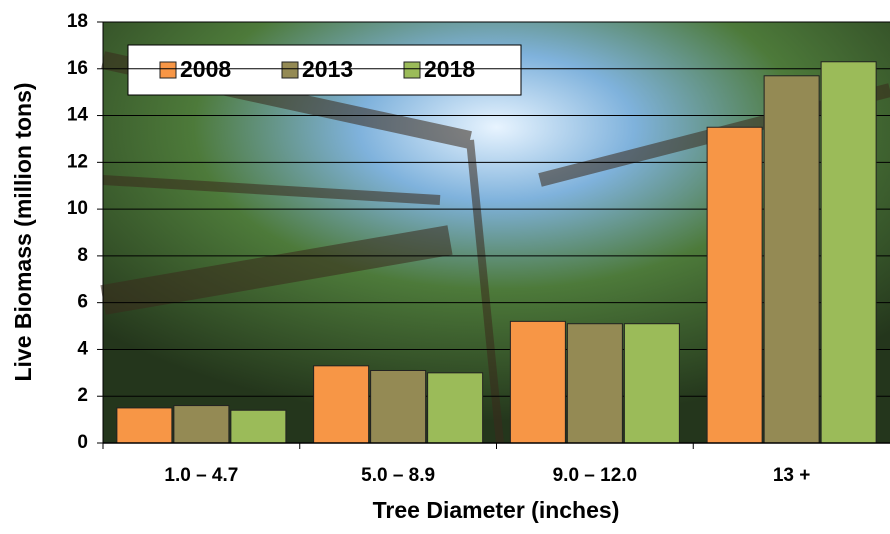  I want to click on y-tick-label: 14, so click(78, 115).